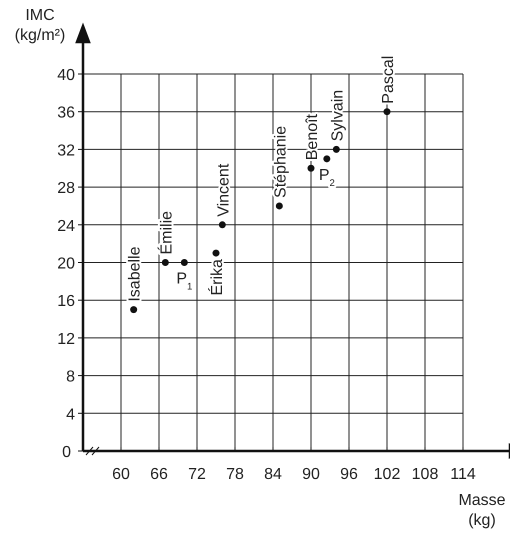 This screenshot has height=539, width=510. Describe the element at coordinates (223, 190) in the screenshot. I see `annotation: Vincent` at that location.